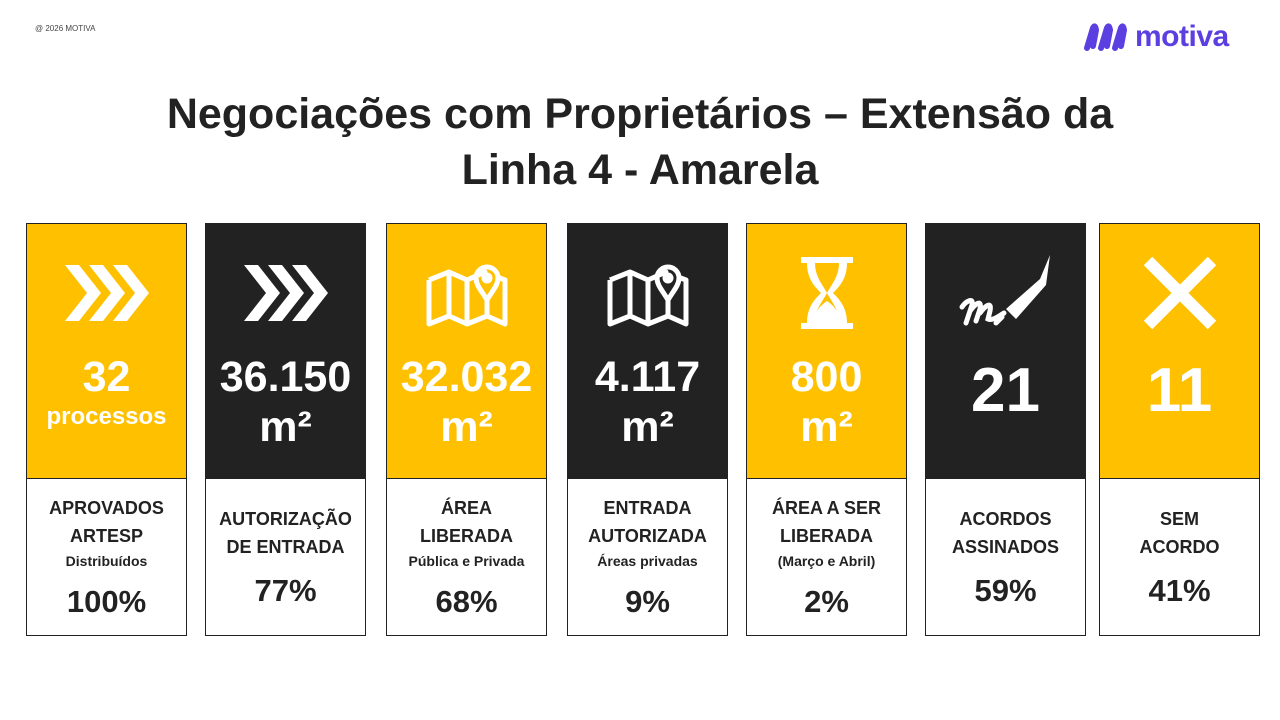 The height and width of the screenshot is (720, 1280). I want to click on signature-pen-icon, so click(1006, 288).